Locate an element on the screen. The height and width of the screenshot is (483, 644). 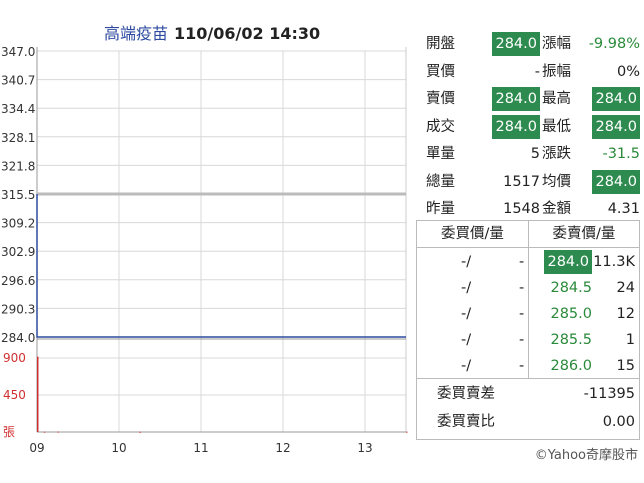
quote-label: 總量 is located at coordinates (440, 181).